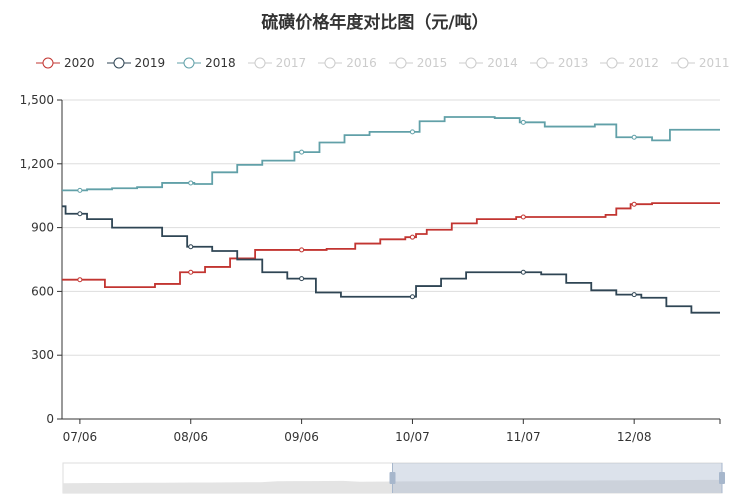  I want to click on zoom-selected-range, so click(557, 478).